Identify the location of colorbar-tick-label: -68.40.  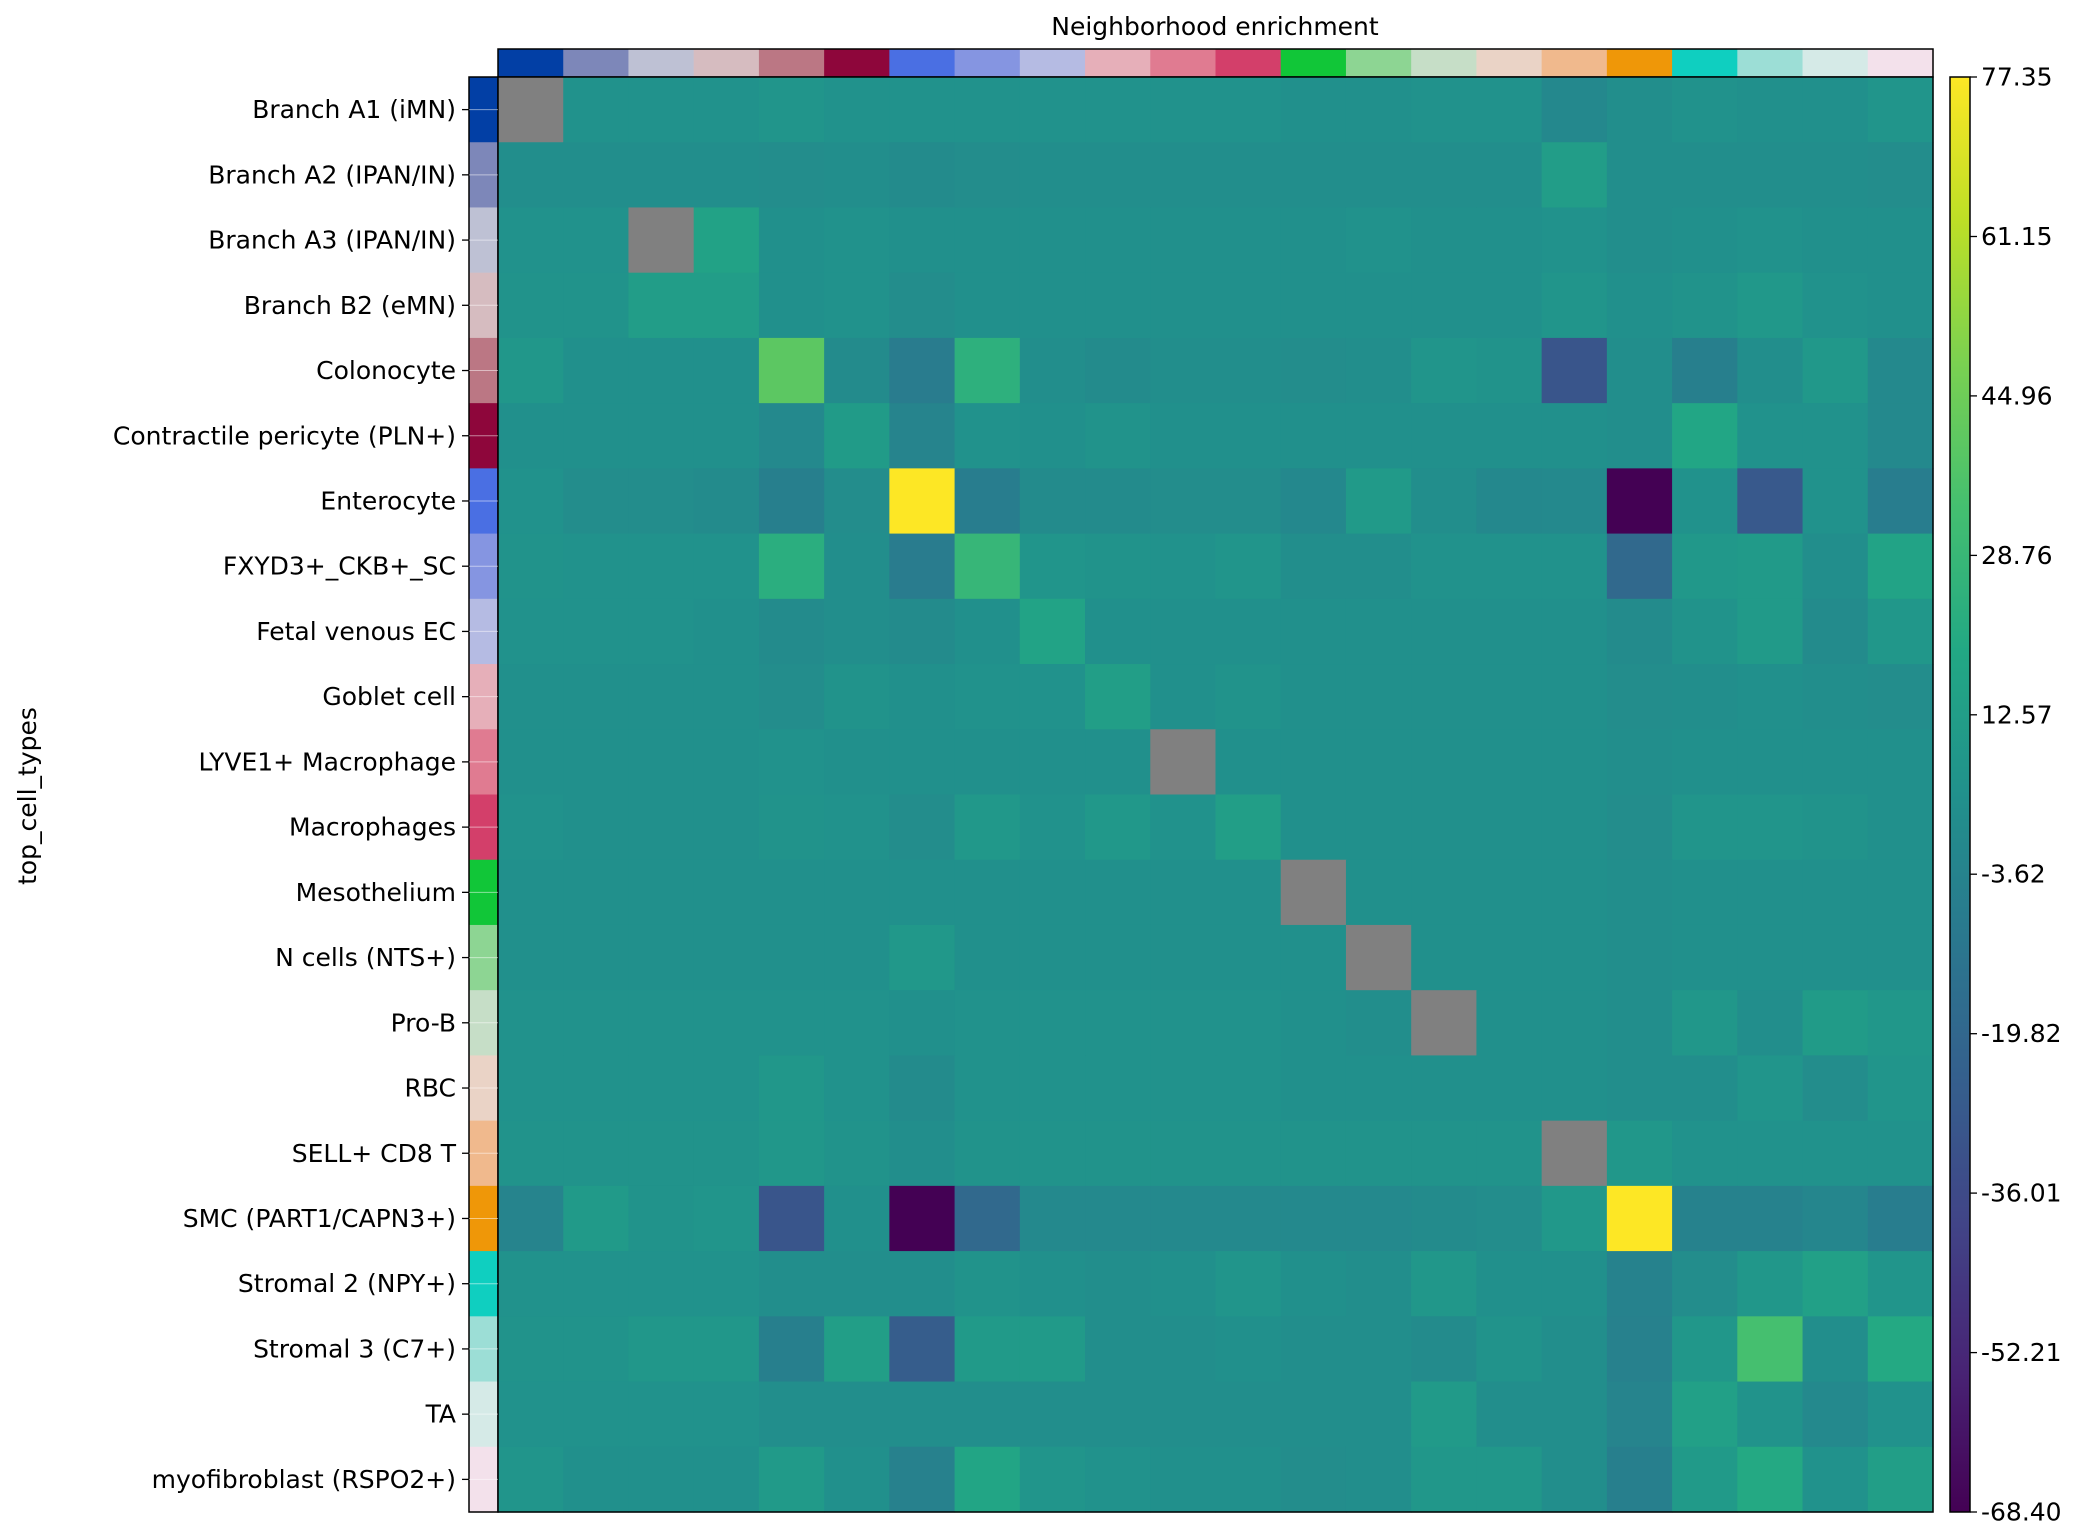
(2021, 1512).